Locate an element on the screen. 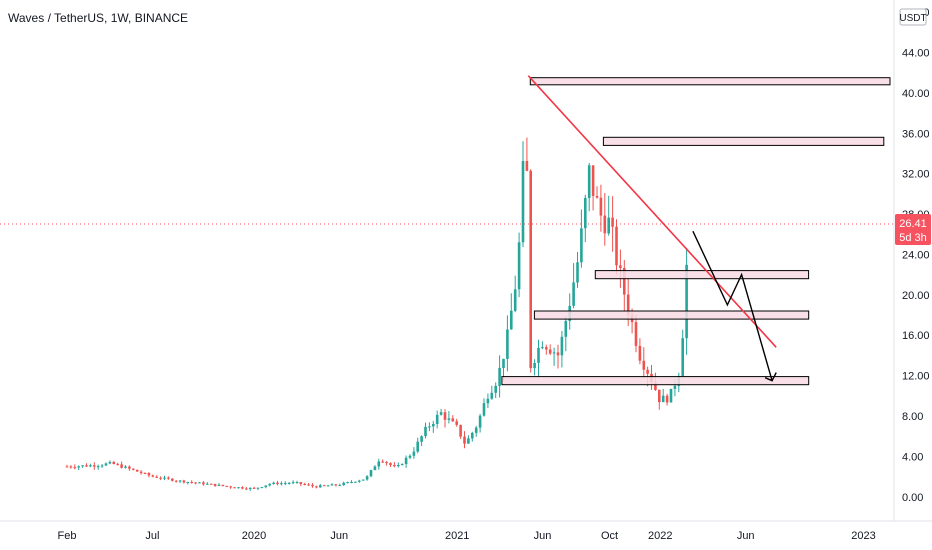 Image resolution: width=932 pixels, height=550 pixels. drawings-layer is located at coordinates (652, 228).